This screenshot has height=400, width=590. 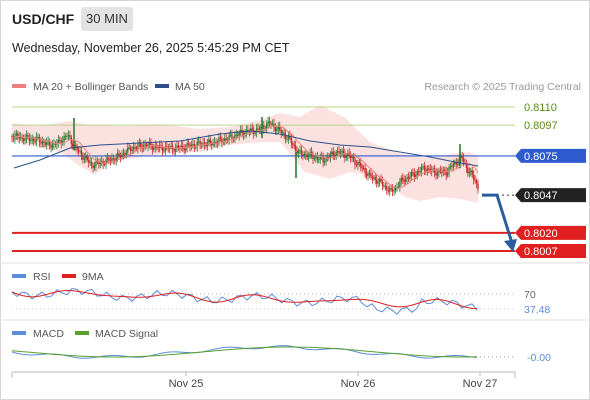 What do you see at coordinates (69, 276) in the screenshot?
I see `rsi-ma-legend-swatch` at bounding box center [69, 276].